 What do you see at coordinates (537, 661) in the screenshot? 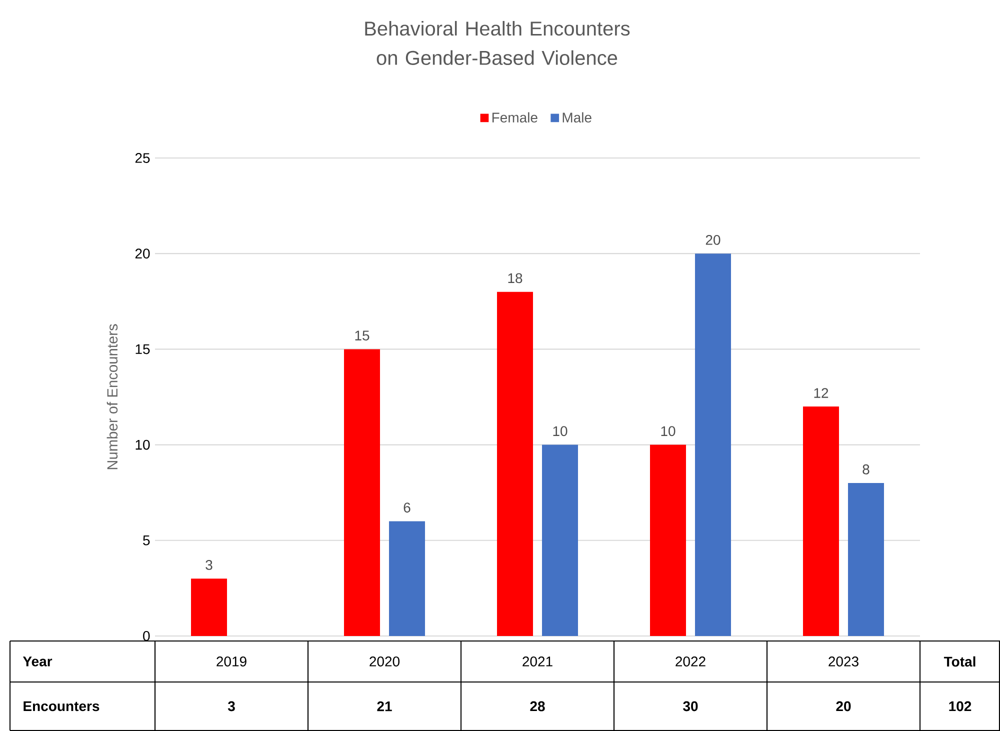
I see `x-tick-label: 2021` at bounding box center [537, 661].